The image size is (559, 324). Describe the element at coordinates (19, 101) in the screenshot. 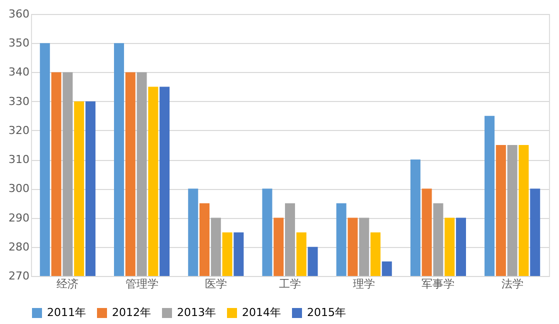

I see `y-tick-label: 330` at that location.